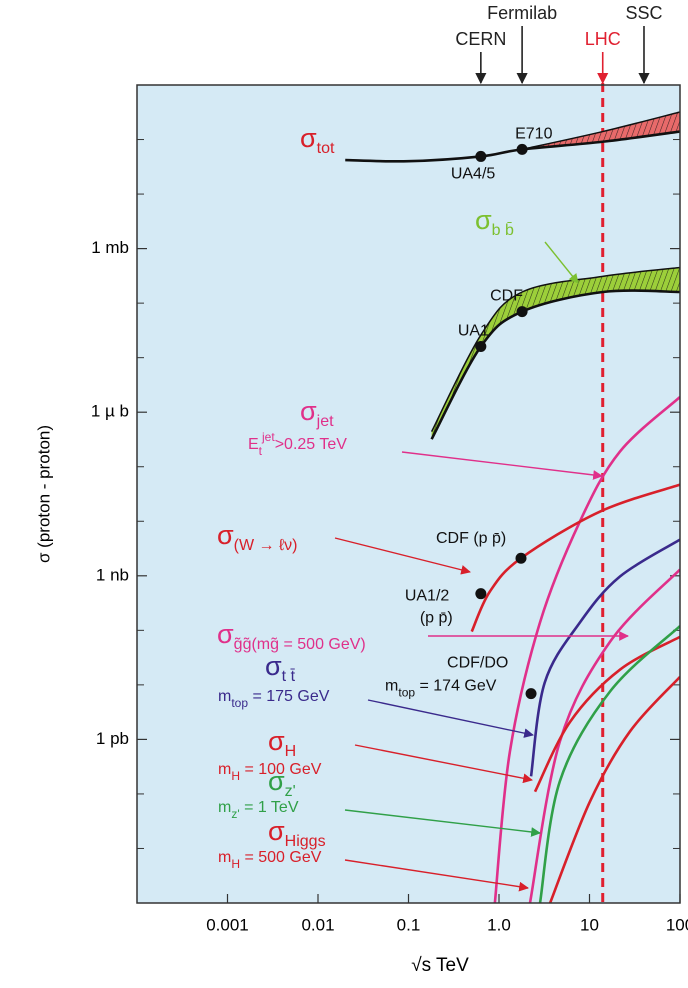  I want to click on annotation-text: = 1 TeV, so click(269, 807).